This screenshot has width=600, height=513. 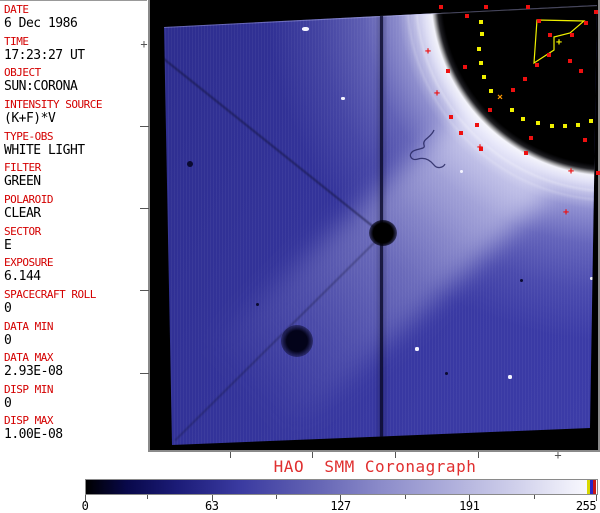 I want to click on field-value: 17:23:27 UT, so click(x=44, y=55).